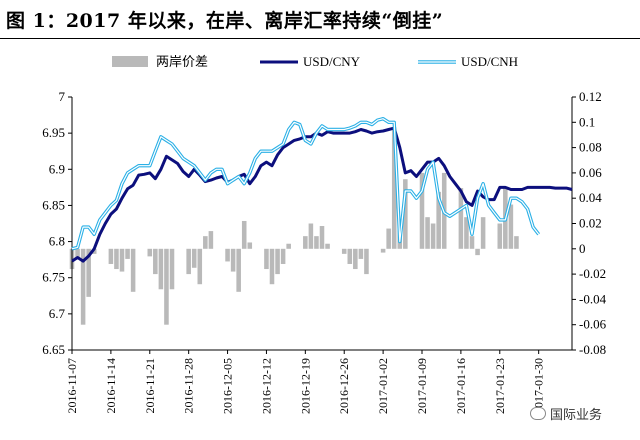 The width and height of the screenshot is (640, 440). Describe the element at coordinates (500, 386) in the screenshot. I see `x-axis-tick-label: 2017-01-23` at that location.